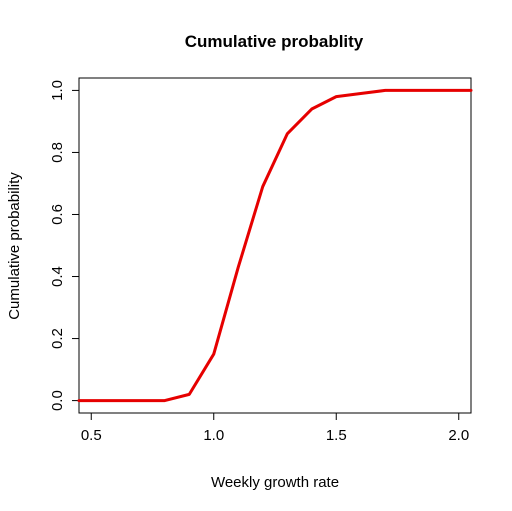  I want to click on x-tick-label: 0.5, so click(91, 435).